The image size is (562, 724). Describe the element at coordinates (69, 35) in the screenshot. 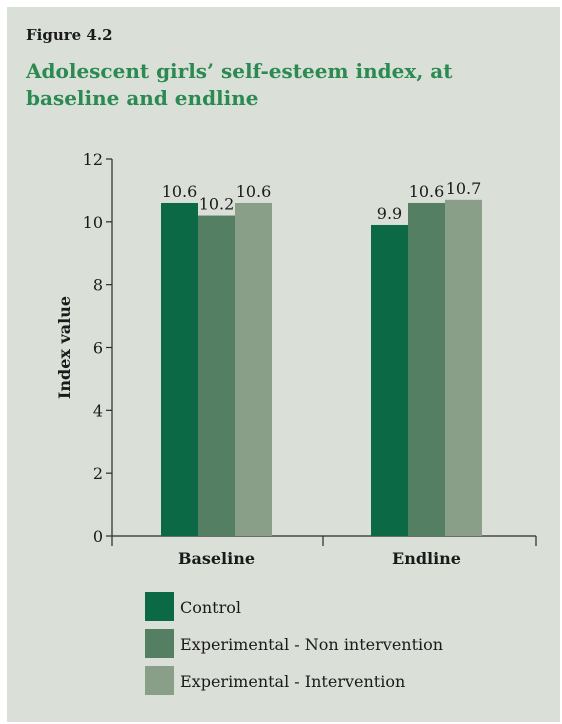

I see `figure-label: Figure 4.2` at that location.